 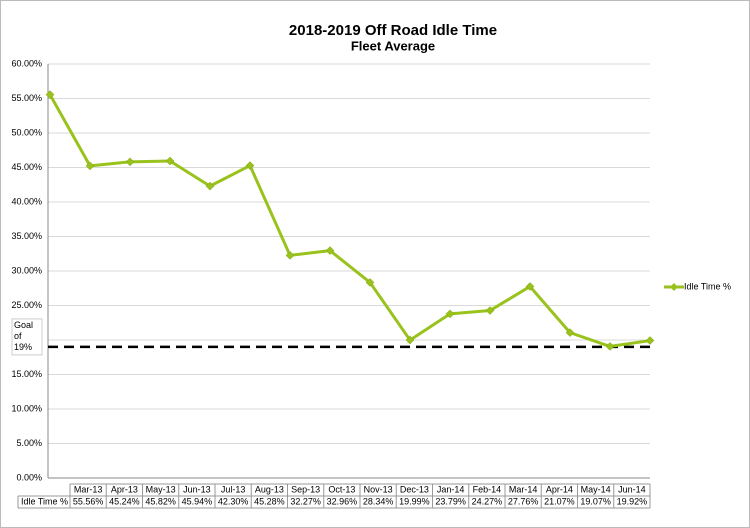 I want to click on table-value: 28.34%, so click(x=378, y=501).